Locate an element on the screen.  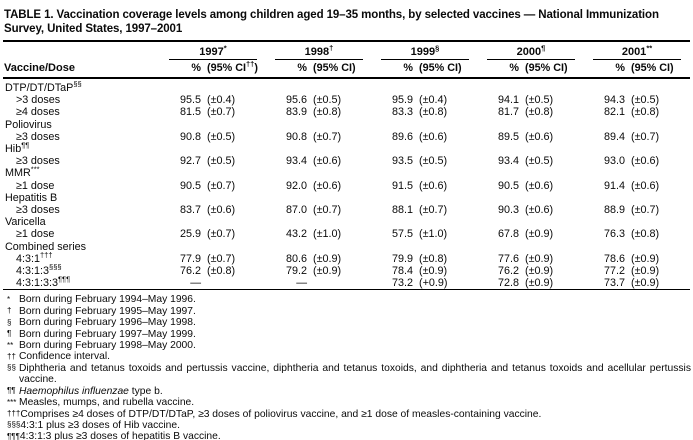
year-header-2000: 2000¶ is located at coordinates (531, 50).